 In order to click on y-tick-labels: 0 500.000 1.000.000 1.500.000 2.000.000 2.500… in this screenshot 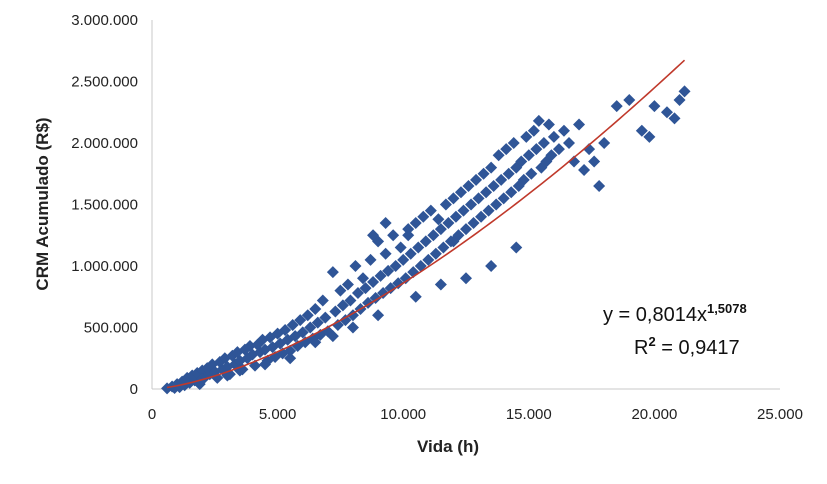, I will do `click(104, 205)`.